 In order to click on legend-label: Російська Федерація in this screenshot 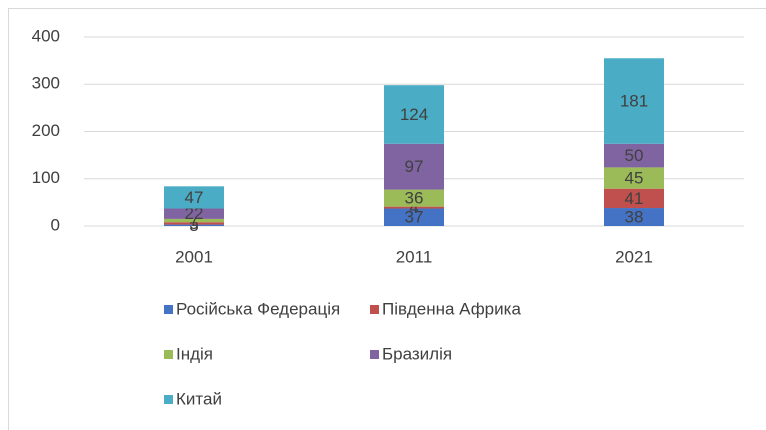, I will do `click(258, 308)`.